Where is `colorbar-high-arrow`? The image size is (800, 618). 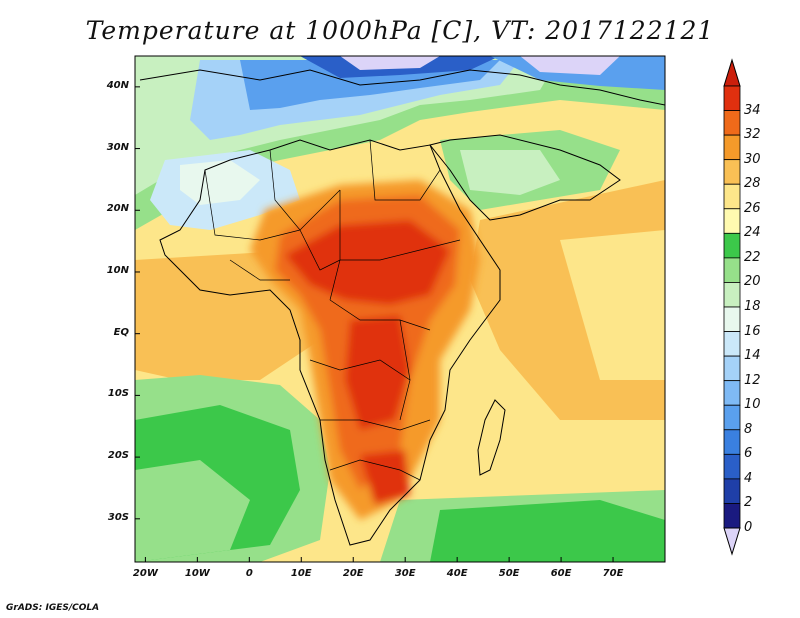
colorbar-high-arrow is located at coordinates (732, 72).